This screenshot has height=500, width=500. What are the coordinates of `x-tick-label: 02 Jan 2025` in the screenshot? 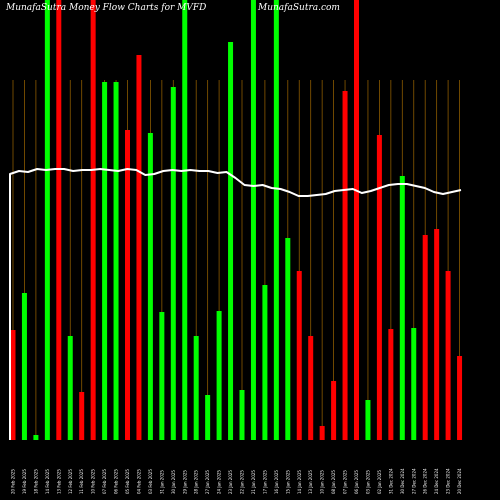 It's located at (379, 482).